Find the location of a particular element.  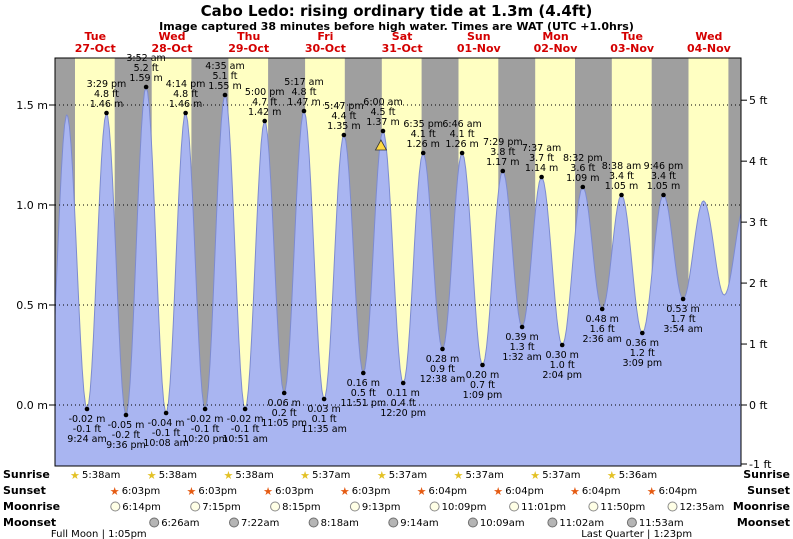

moonrise-time: 7:15pm is located at coordinates (221, 507).